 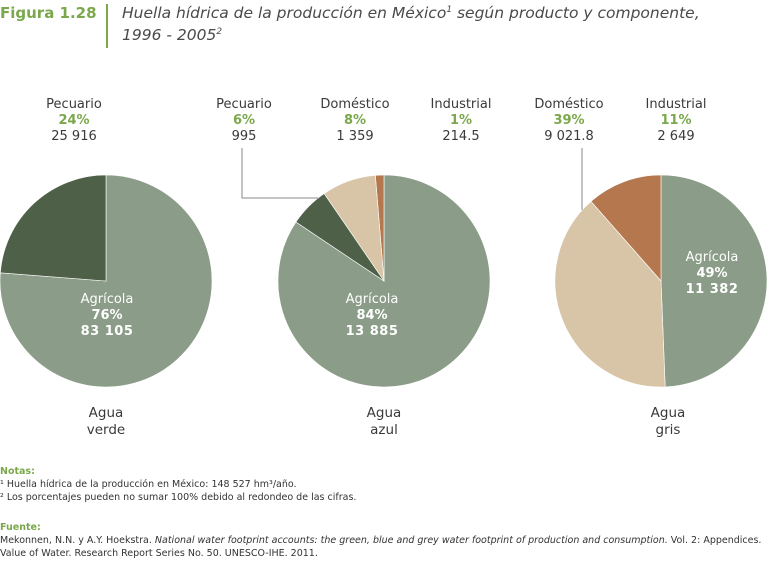 I want to click on pie2-label-domestico-value: 1 359, so click(x=355, y=136).